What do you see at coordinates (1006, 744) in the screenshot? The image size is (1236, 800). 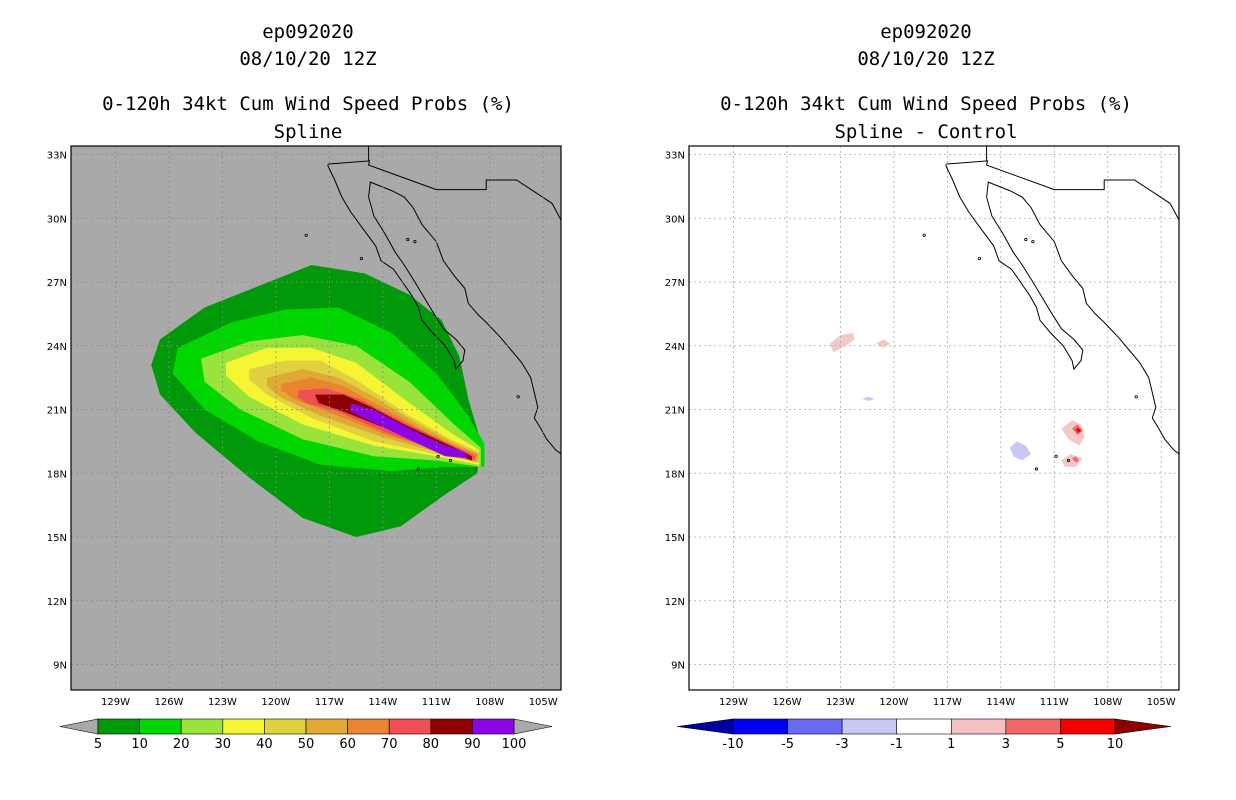 I see `colorbar-label: 3` at bounding box center [1006, 744].